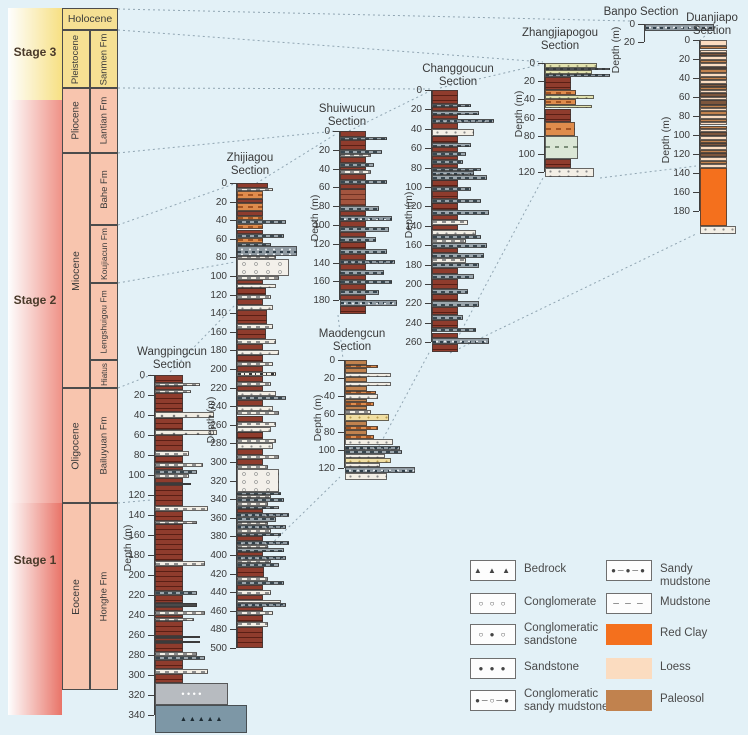  I want to click on depth-tick-label: 180, so click(413, 265).